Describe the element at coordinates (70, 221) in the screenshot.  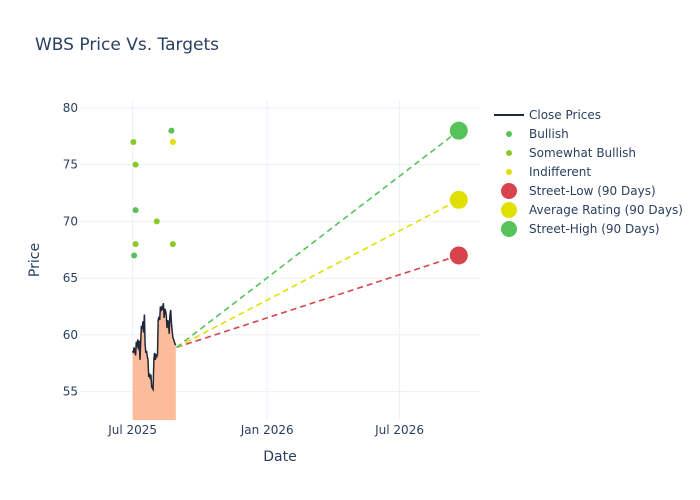
I see `y-tick-label: 70` at that location.